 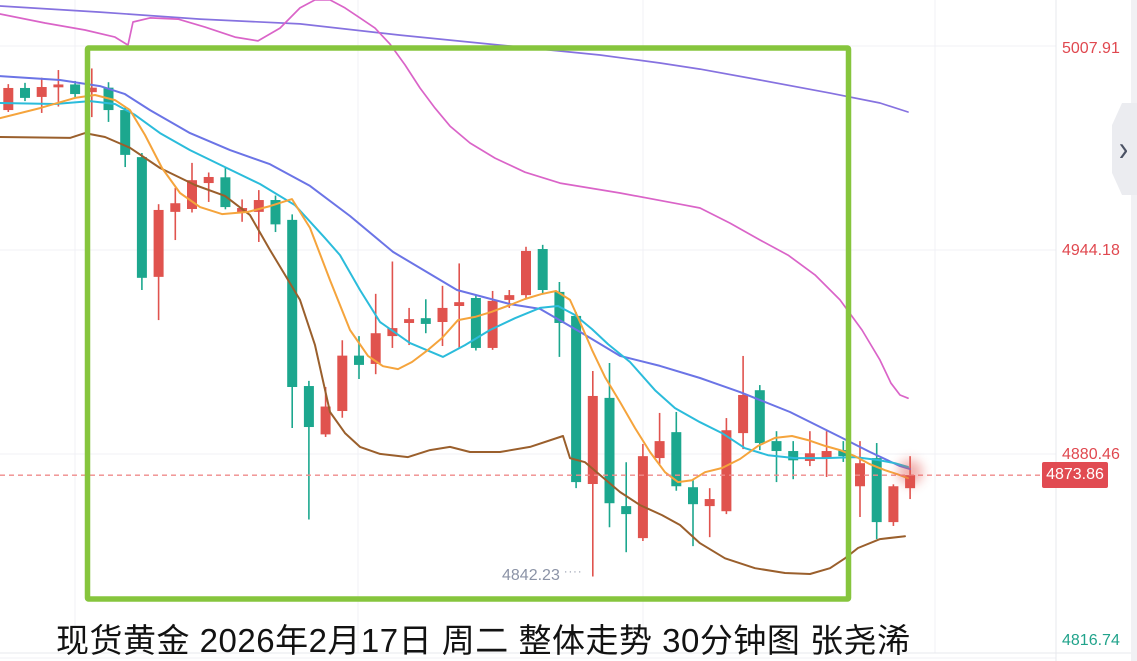 What do you see at coordinates (1091, 640) in the screenshot?
I see `price-axis-label-4: 4816.74` at bounding box center [1091, 640].